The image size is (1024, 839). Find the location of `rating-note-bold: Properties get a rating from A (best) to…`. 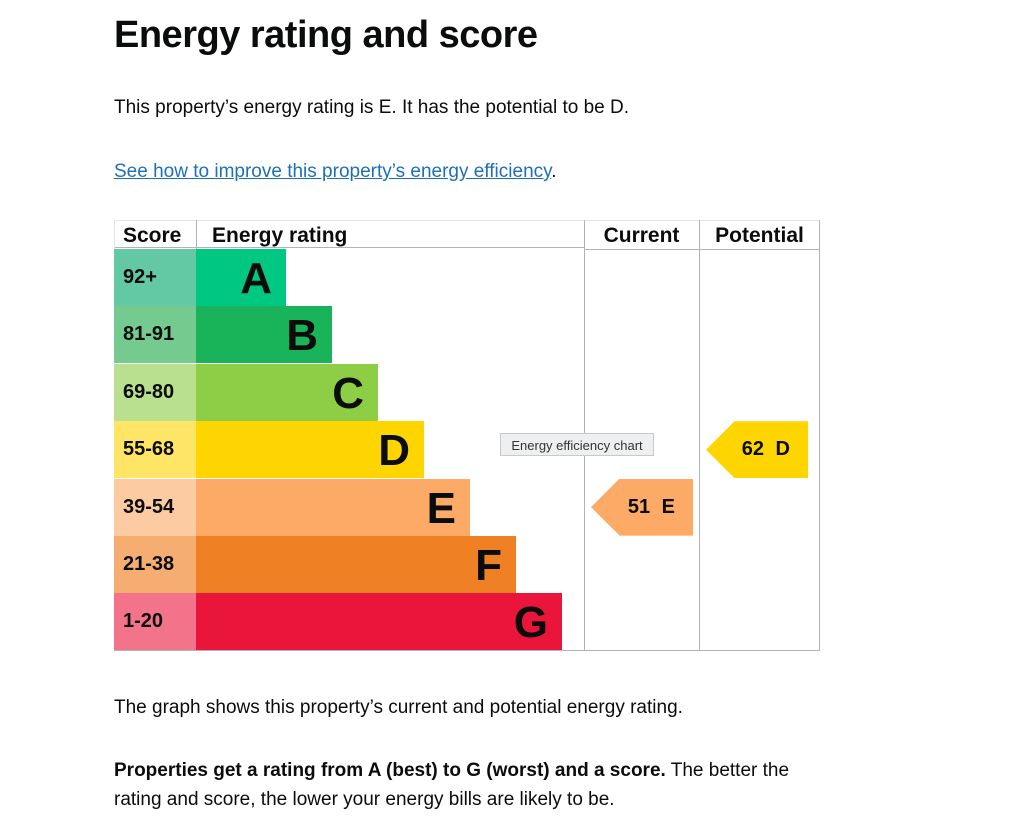

rating-note-bold: Properties get a rating from A (best) to… is located at coordinates (390, 770).